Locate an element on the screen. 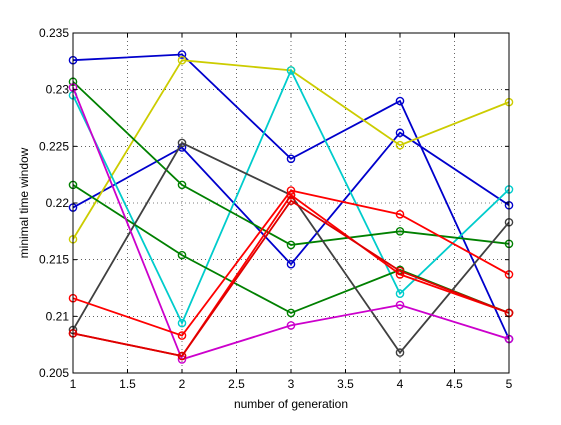 The image size is (561, 425). y-tick-label: 0.225 is located at coordinates (54, 146).